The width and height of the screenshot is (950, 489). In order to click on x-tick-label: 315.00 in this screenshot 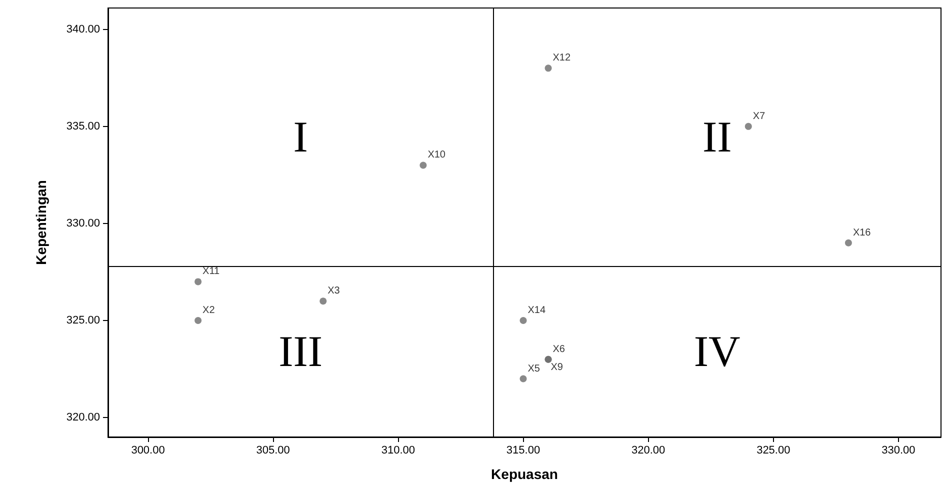, I will do `click(523, 450)`.